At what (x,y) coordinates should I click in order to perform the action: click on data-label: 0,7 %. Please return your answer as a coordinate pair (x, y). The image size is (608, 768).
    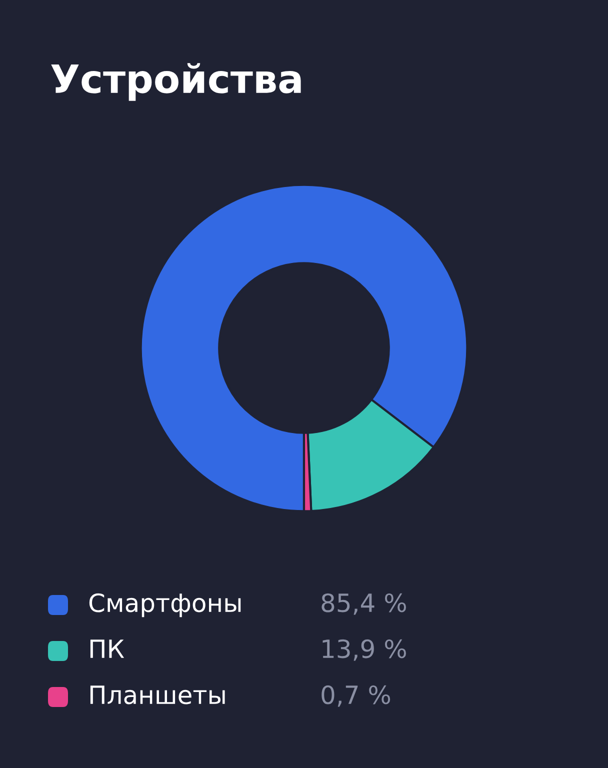
    Looking at the image, I should click on (356, 696).